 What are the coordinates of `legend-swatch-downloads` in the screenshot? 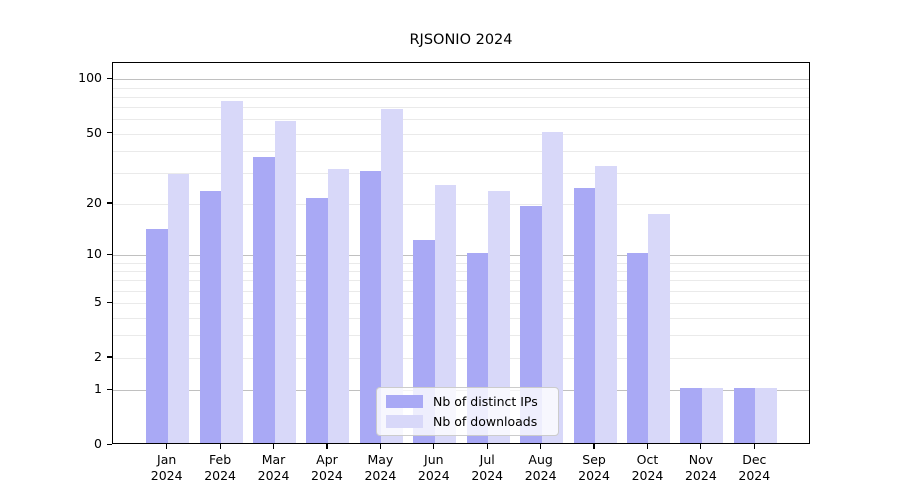 It's located at (404, 421).